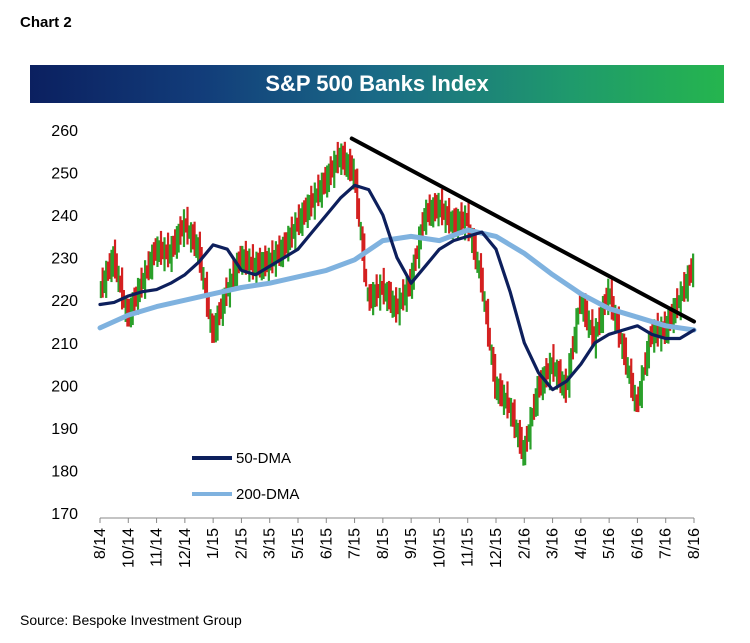 This screenshot has height=643, width=750. What do you see at coordinates (241, 543) in the screenshot?
I see `x-tick-label: 2/15` at bounding box center [241, 543].